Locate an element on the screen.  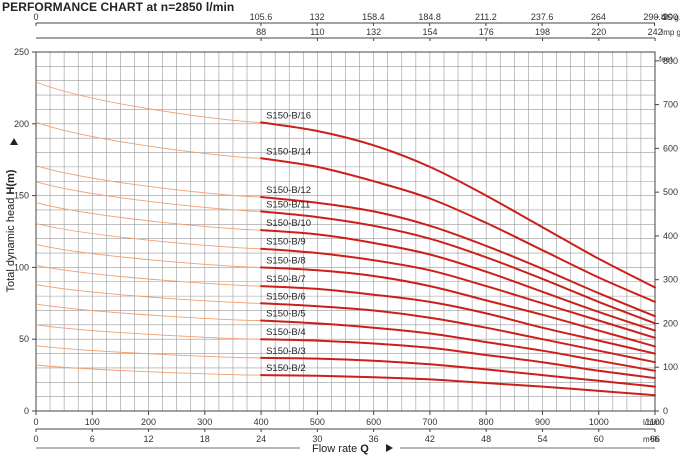
curve-label: S150-B/16 is located at coordinates (288, 115).